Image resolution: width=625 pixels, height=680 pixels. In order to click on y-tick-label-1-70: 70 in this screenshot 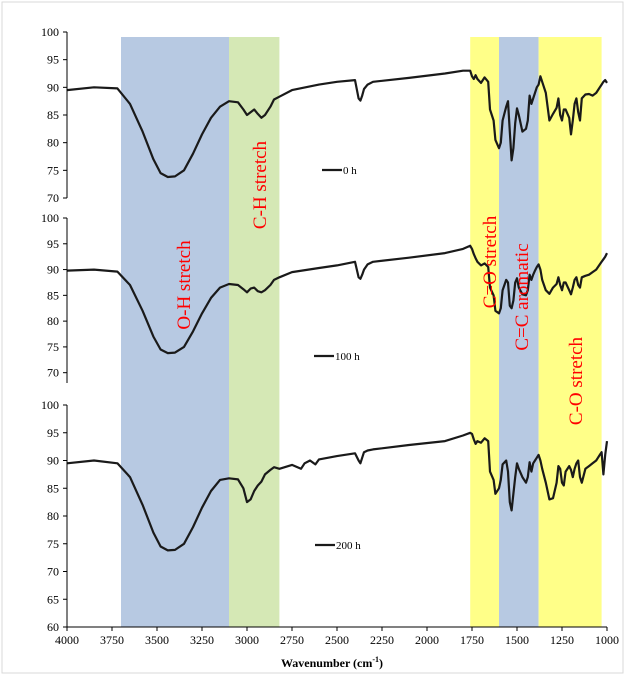, I will do `click(53, 198)`.